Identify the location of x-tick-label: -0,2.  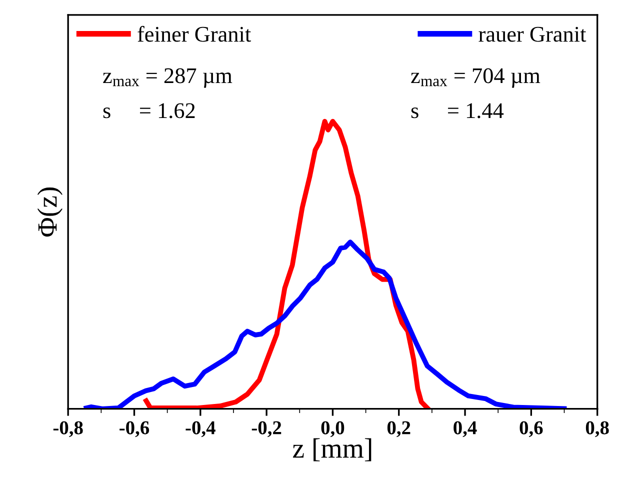
(267, 429).